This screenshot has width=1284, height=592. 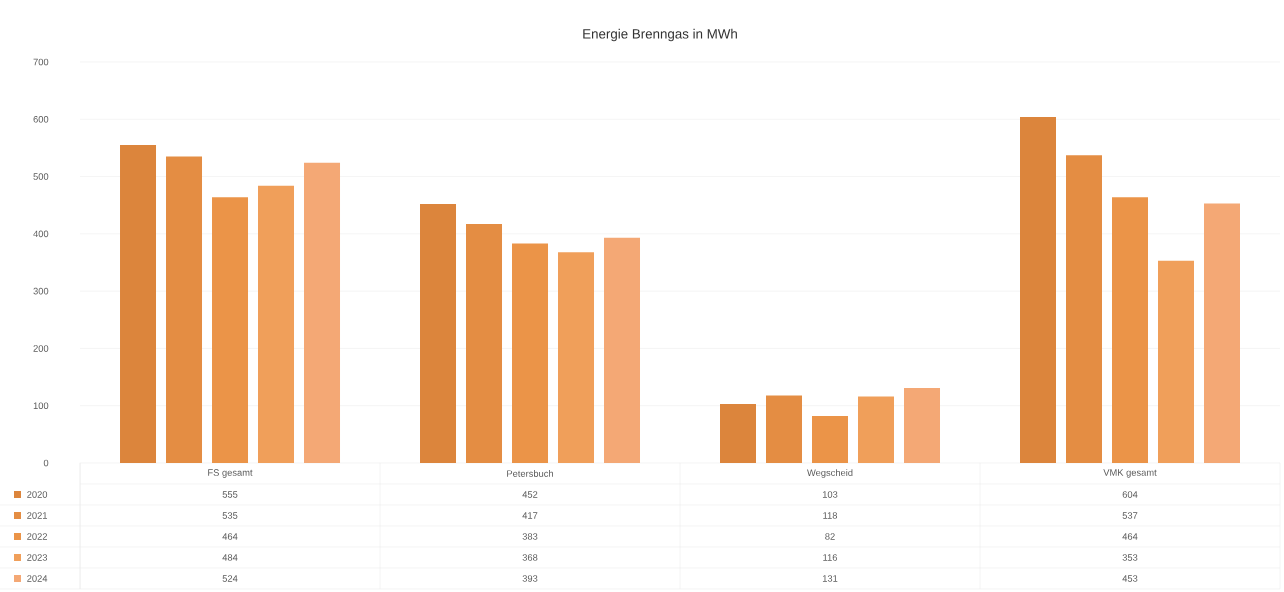 I want to click on x-tick-label: VMK gesamt, so click(x=1130, y=473).